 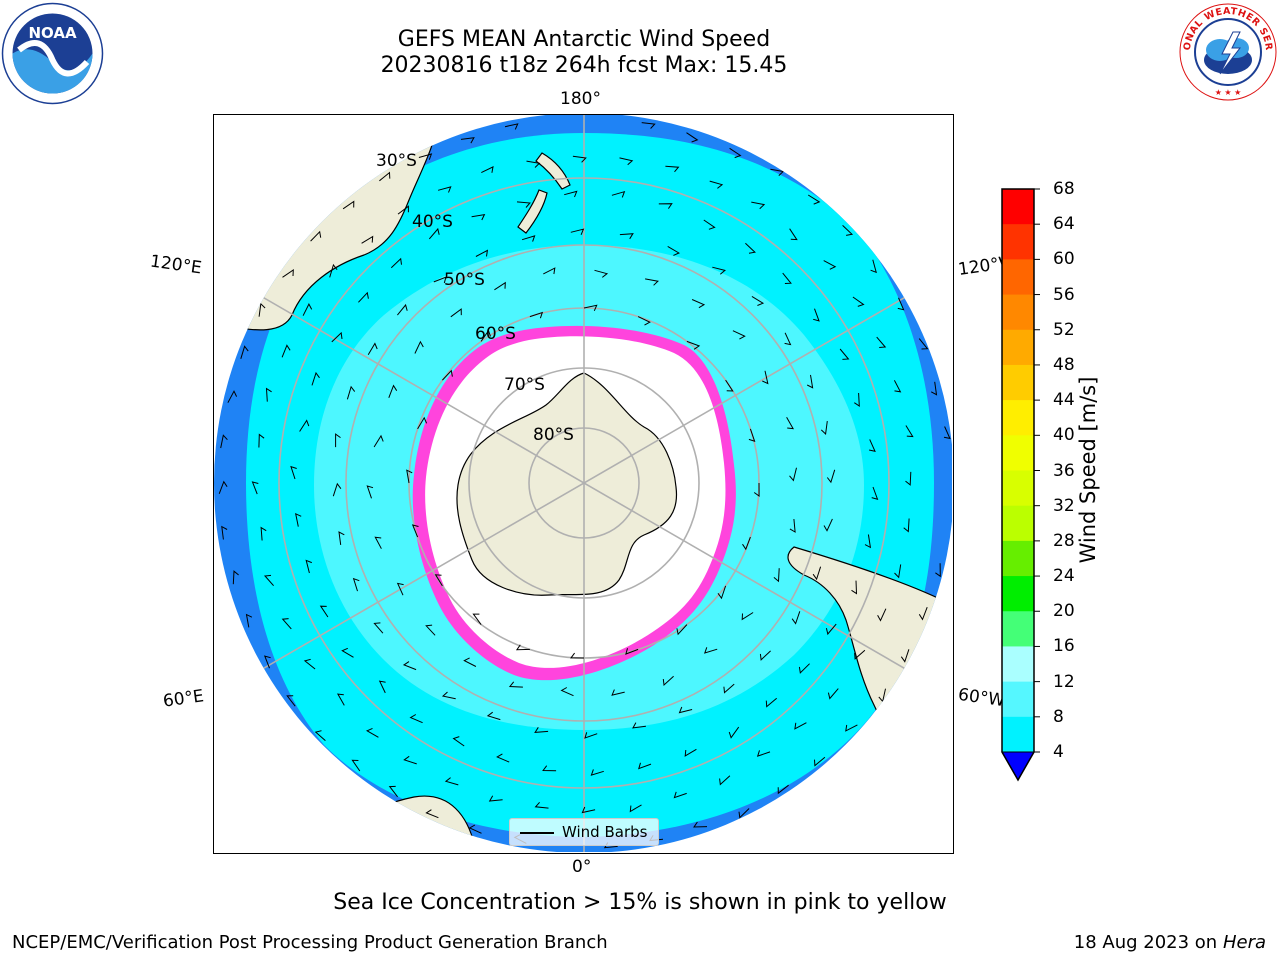 What do you see at coordinates (1064, 364) in the screenshot?
I see `colorbar-tick-label: 48` at bounding box center [1064, 364].